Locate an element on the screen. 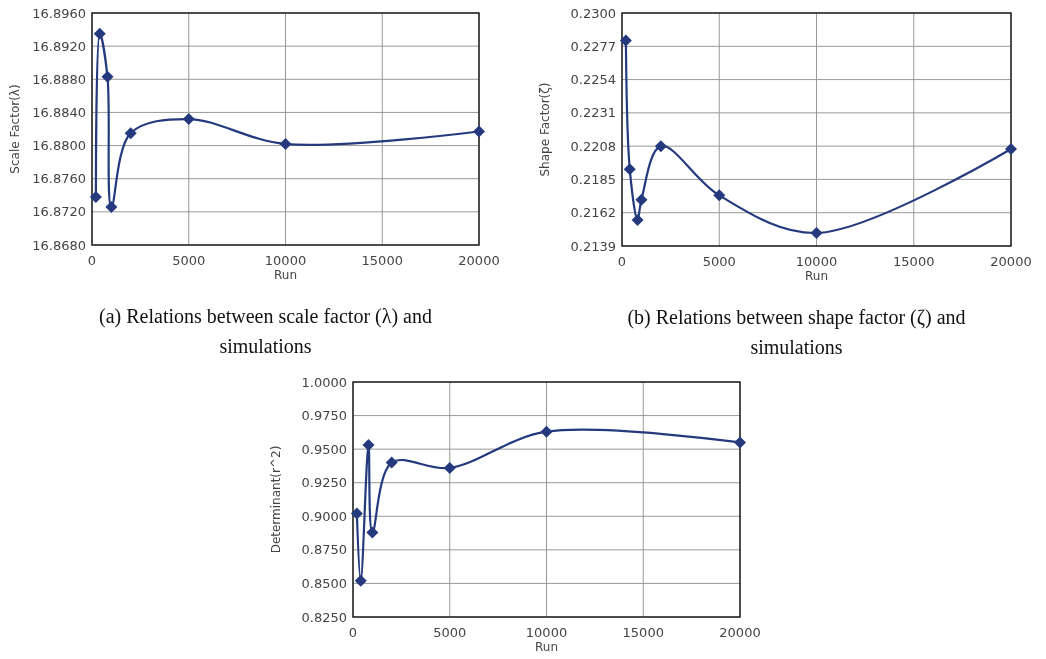 This screenshot has height=659, width=1046. y-tick-label: 16.8960 is located at coordinates (59, 13).